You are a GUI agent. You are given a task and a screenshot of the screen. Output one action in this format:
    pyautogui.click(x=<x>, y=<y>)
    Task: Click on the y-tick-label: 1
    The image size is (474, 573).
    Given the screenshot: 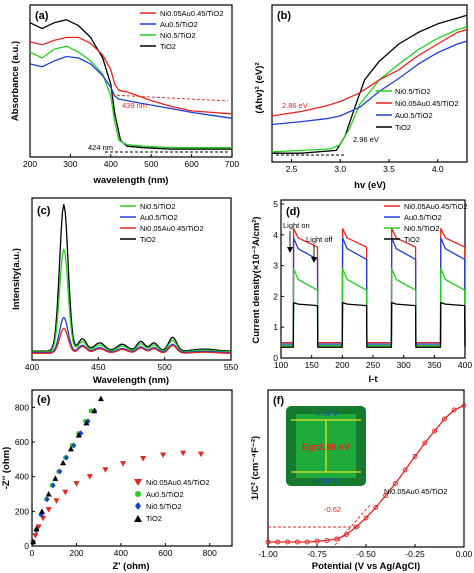 What is the action you would take?
    pyautogui.click(x=275, y=327)
    